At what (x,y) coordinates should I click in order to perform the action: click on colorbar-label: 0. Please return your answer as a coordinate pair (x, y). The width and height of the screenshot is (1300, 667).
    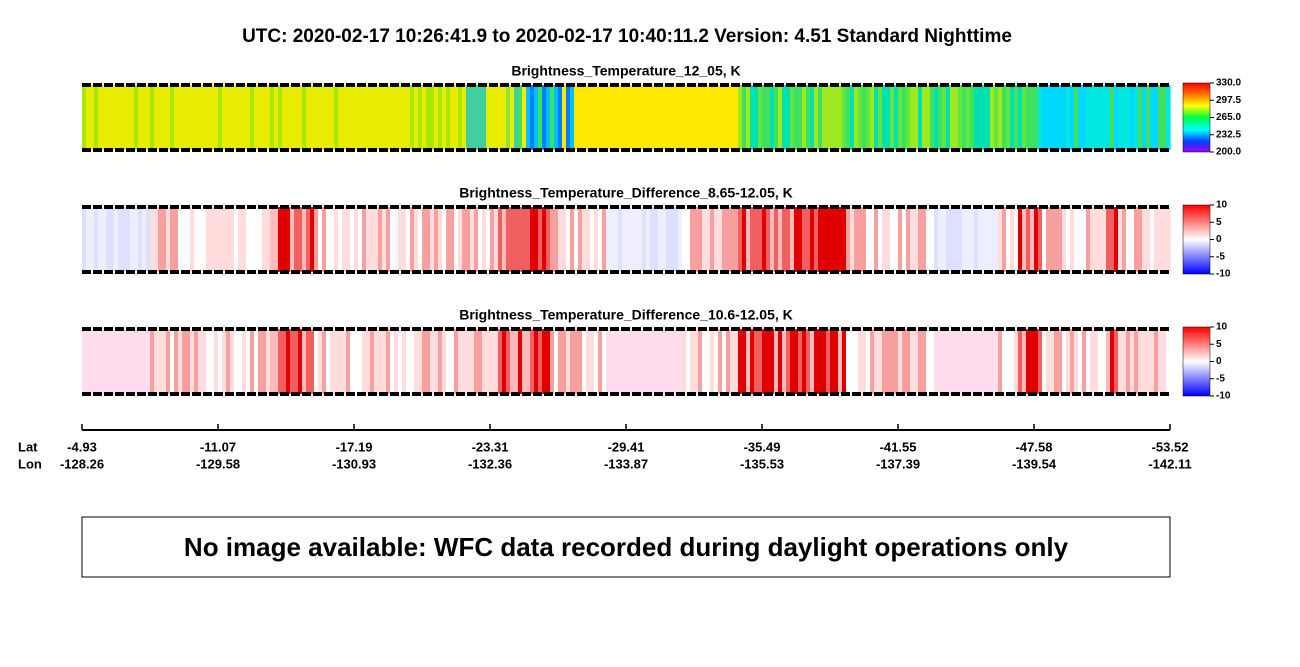
    Looking at the image, I should click on (1219, 361).